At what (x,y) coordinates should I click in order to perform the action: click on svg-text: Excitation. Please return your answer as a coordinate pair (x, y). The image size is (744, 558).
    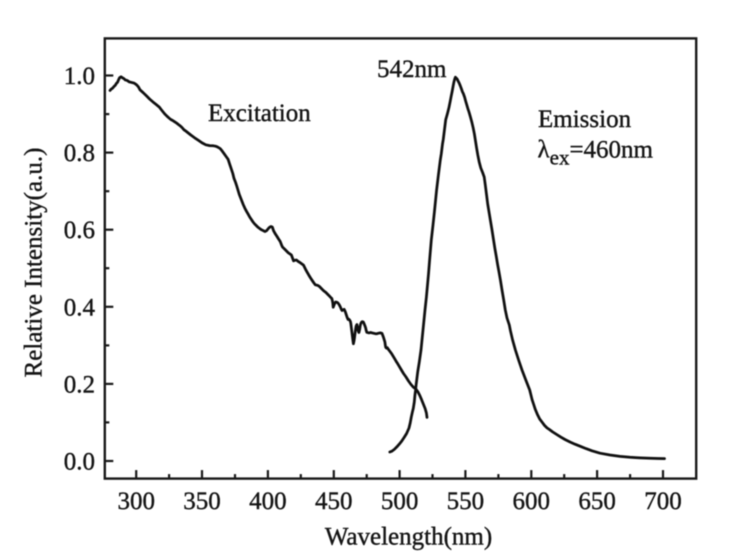
    Looking at the image, I should click on (259, 113).